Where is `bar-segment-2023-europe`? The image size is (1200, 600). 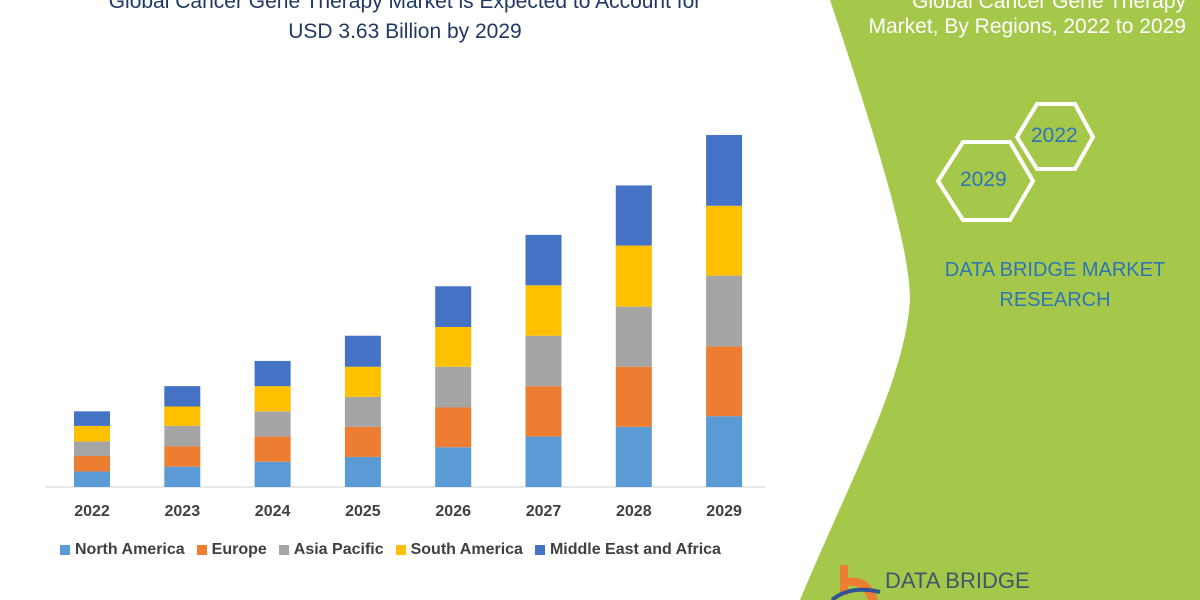 bar-segment-2023-europe is located at coordinates (182, 456).